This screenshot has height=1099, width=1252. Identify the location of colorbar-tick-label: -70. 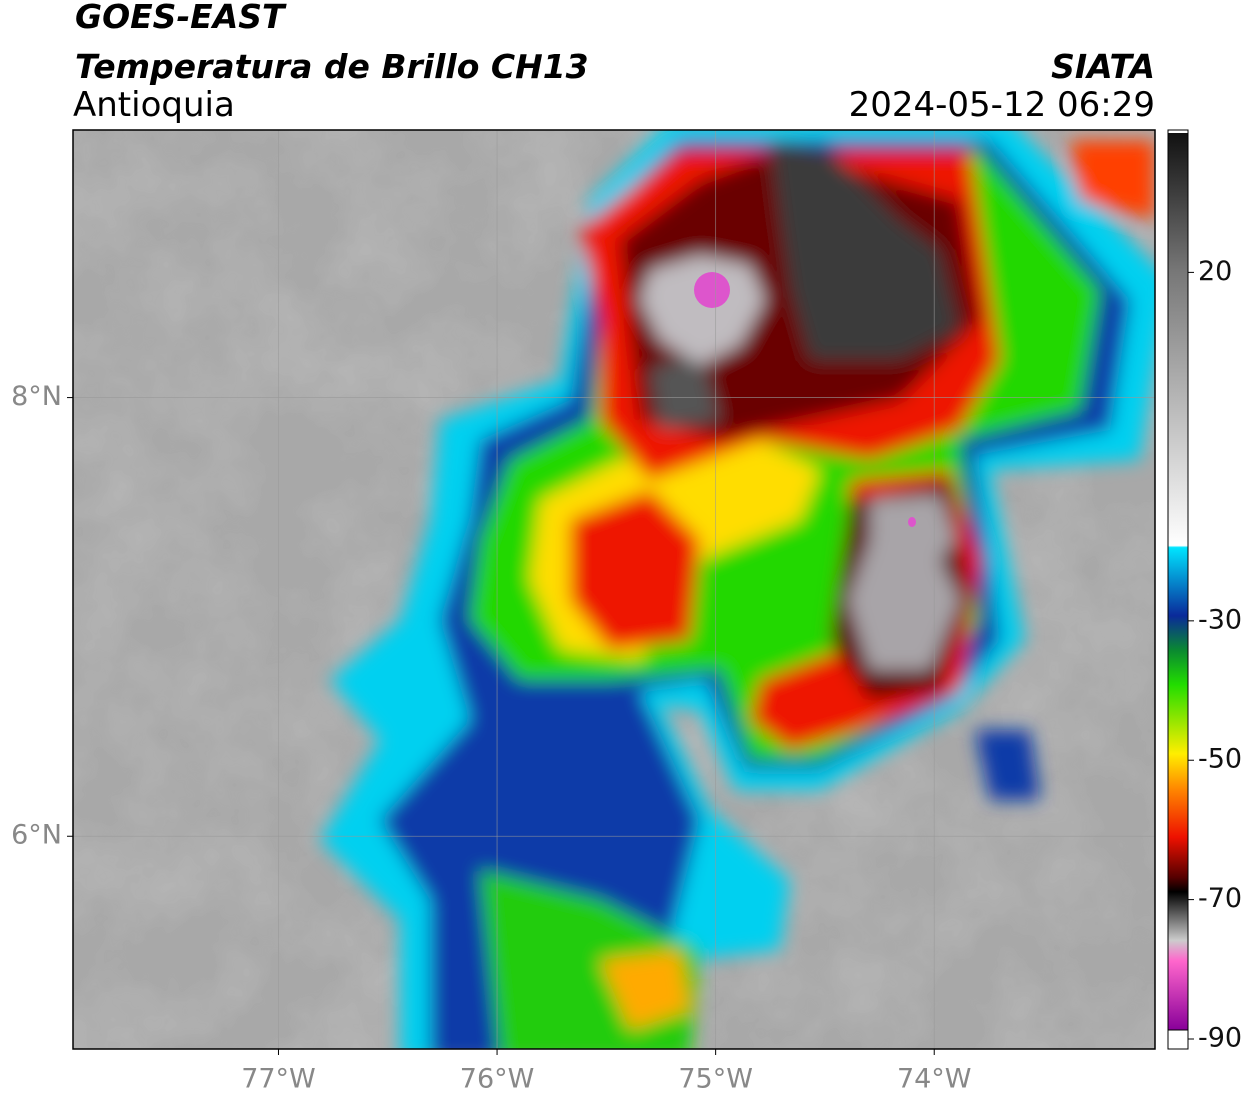
(1220, 898).